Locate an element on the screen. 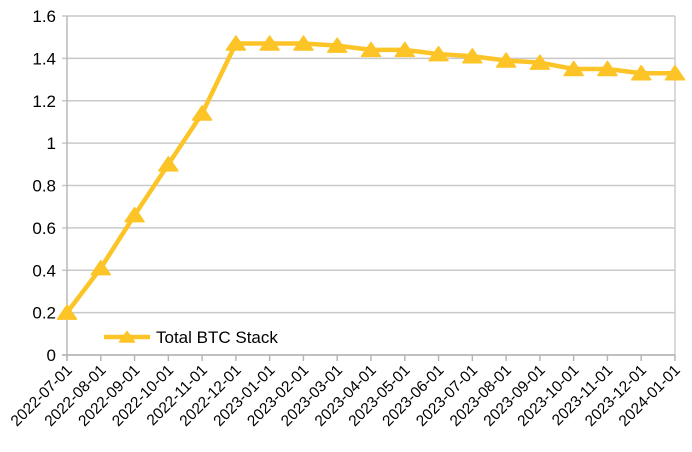  y-tick-label: 0.6 is located at coordinates (44, 228).